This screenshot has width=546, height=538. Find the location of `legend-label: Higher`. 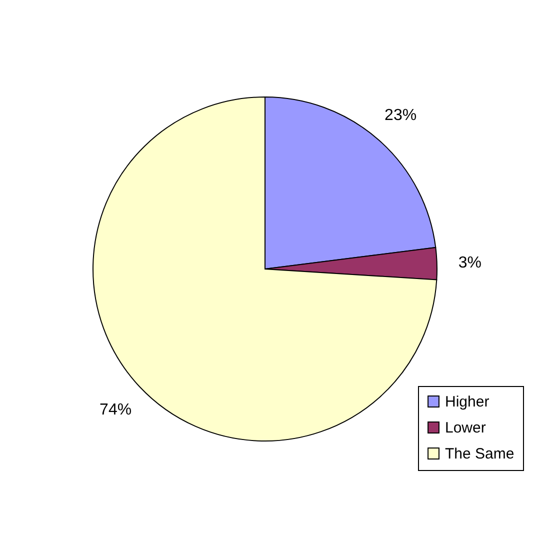

legend-label: Higher is located at coordinates (467, 402).